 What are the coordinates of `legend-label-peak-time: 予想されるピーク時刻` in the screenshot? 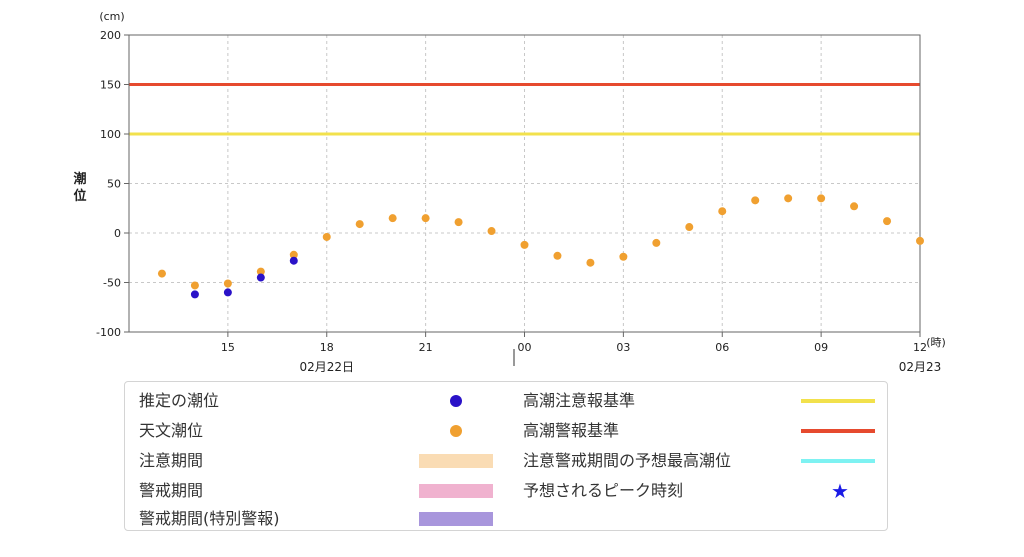 It's located at (603, 490).